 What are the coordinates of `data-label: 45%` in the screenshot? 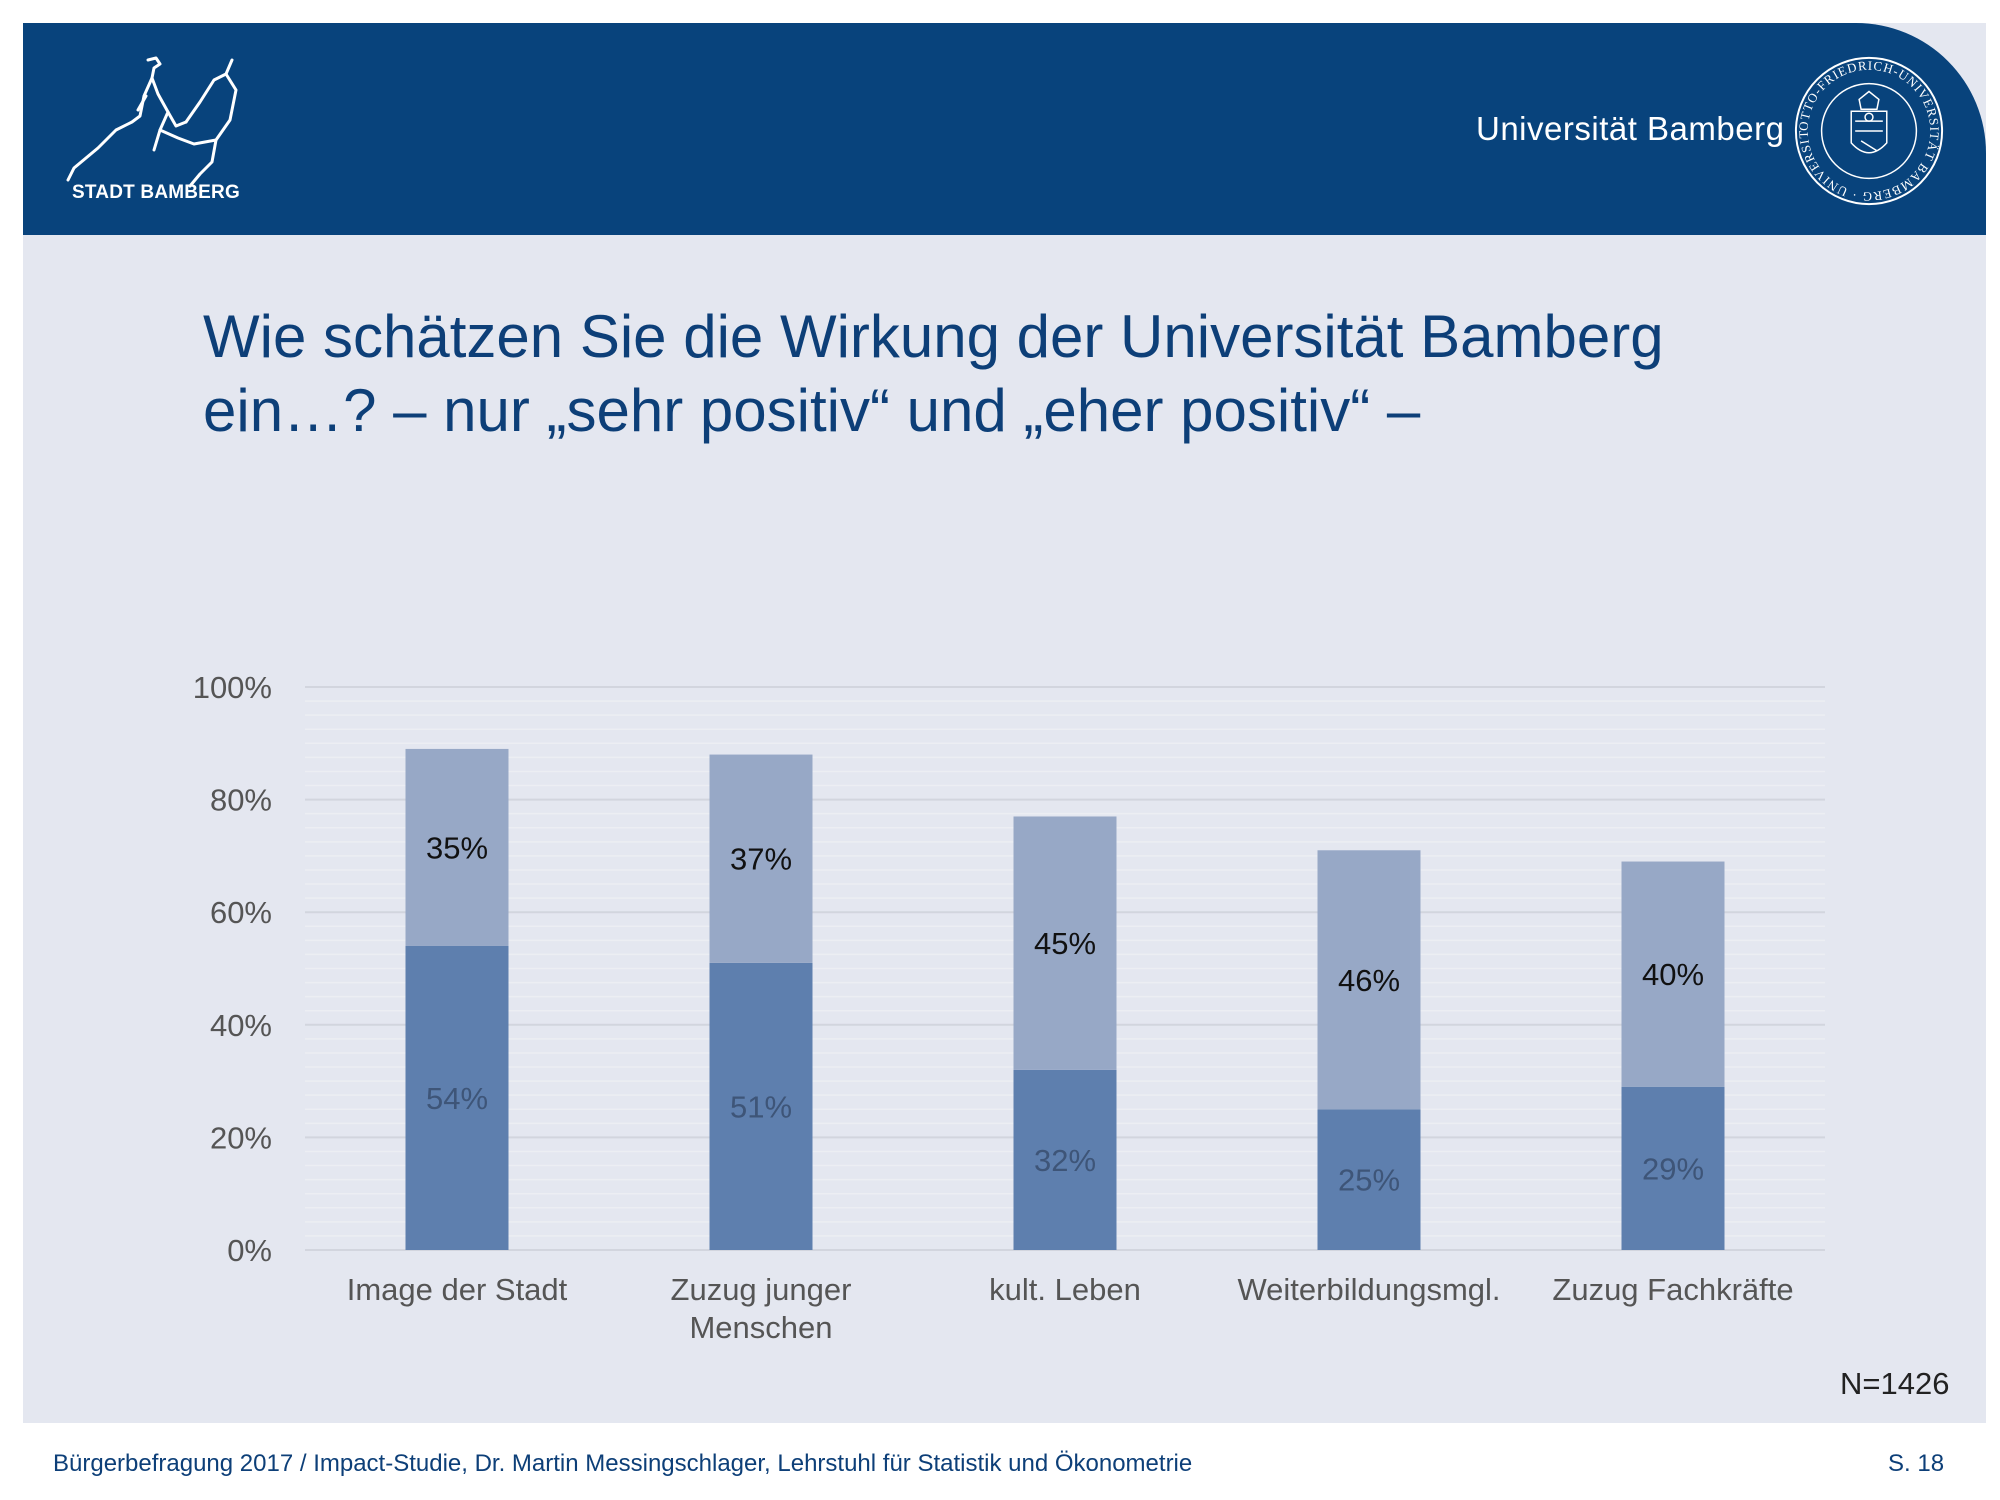 It's located at (1065, 943).